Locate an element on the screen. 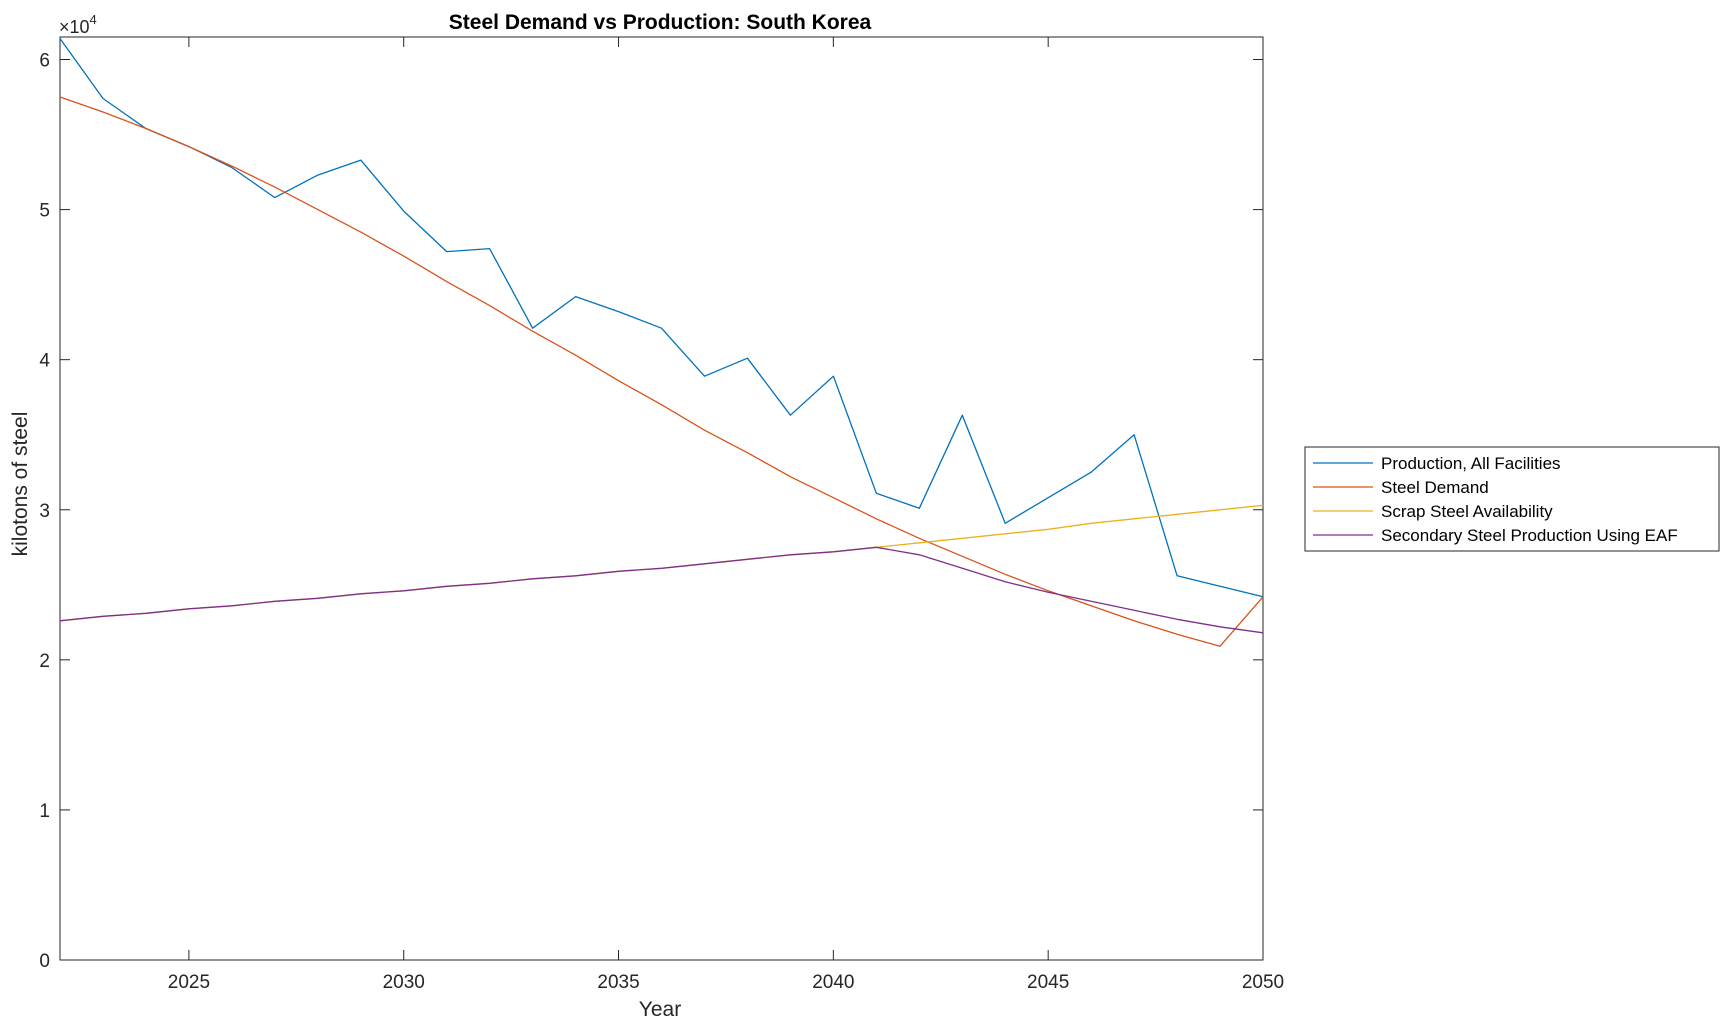  x-tick-label: 2035 is located at coordinates (618, 982).